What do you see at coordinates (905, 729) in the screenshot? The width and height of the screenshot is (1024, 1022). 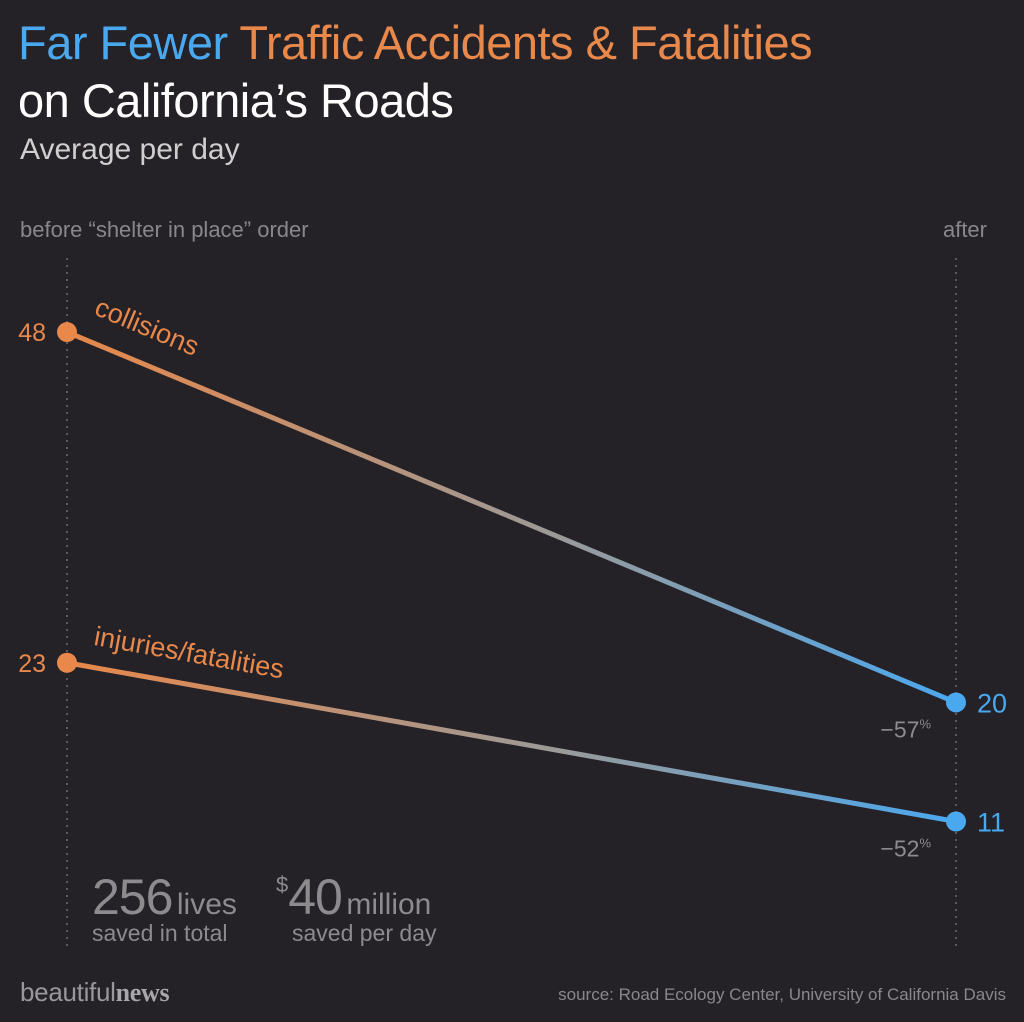 I see `collisions-change-label: −57%` at bounding box center [905, 729].